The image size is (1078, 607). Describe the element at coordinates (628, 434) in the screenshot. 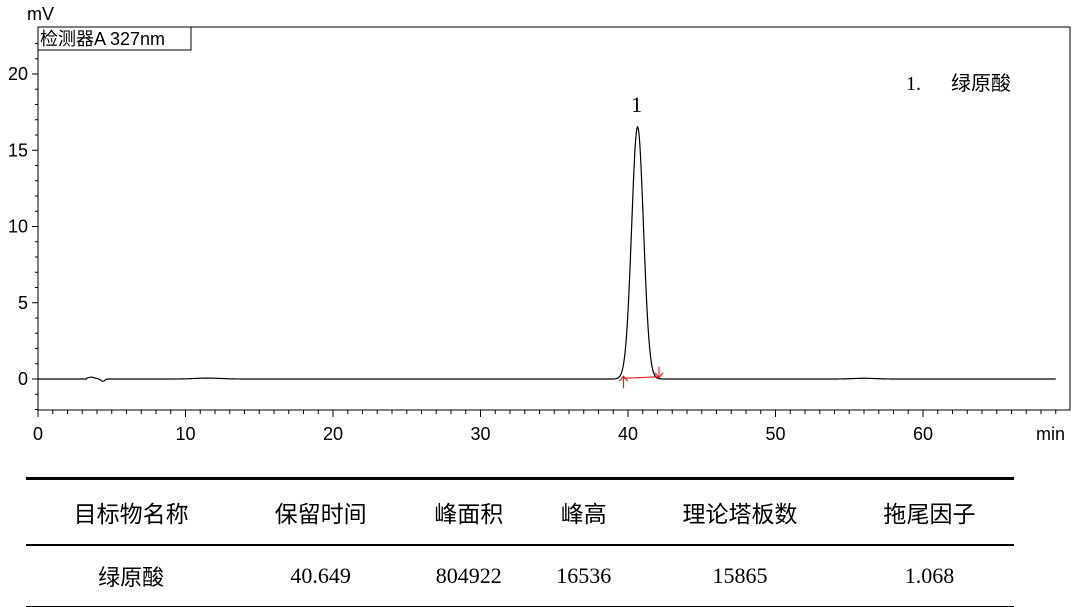

I see `x-tick-label: 40` at that location.